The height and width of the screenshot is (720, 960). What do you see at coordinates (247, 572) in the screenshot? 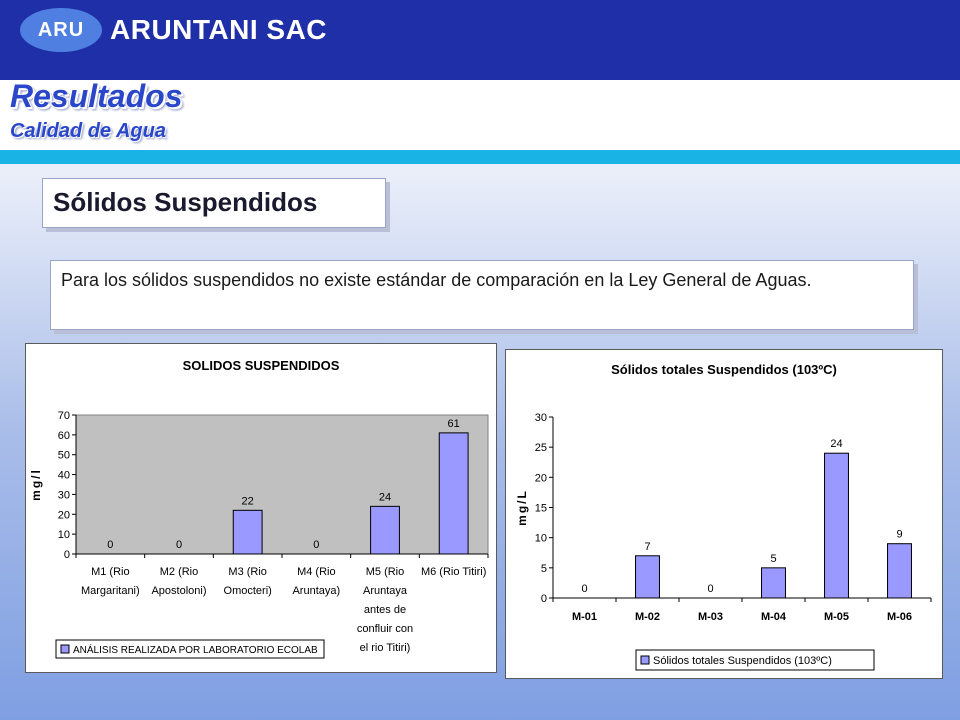
I see `x-tick-label: M3 (Rio` at bounding box center [247, 572].